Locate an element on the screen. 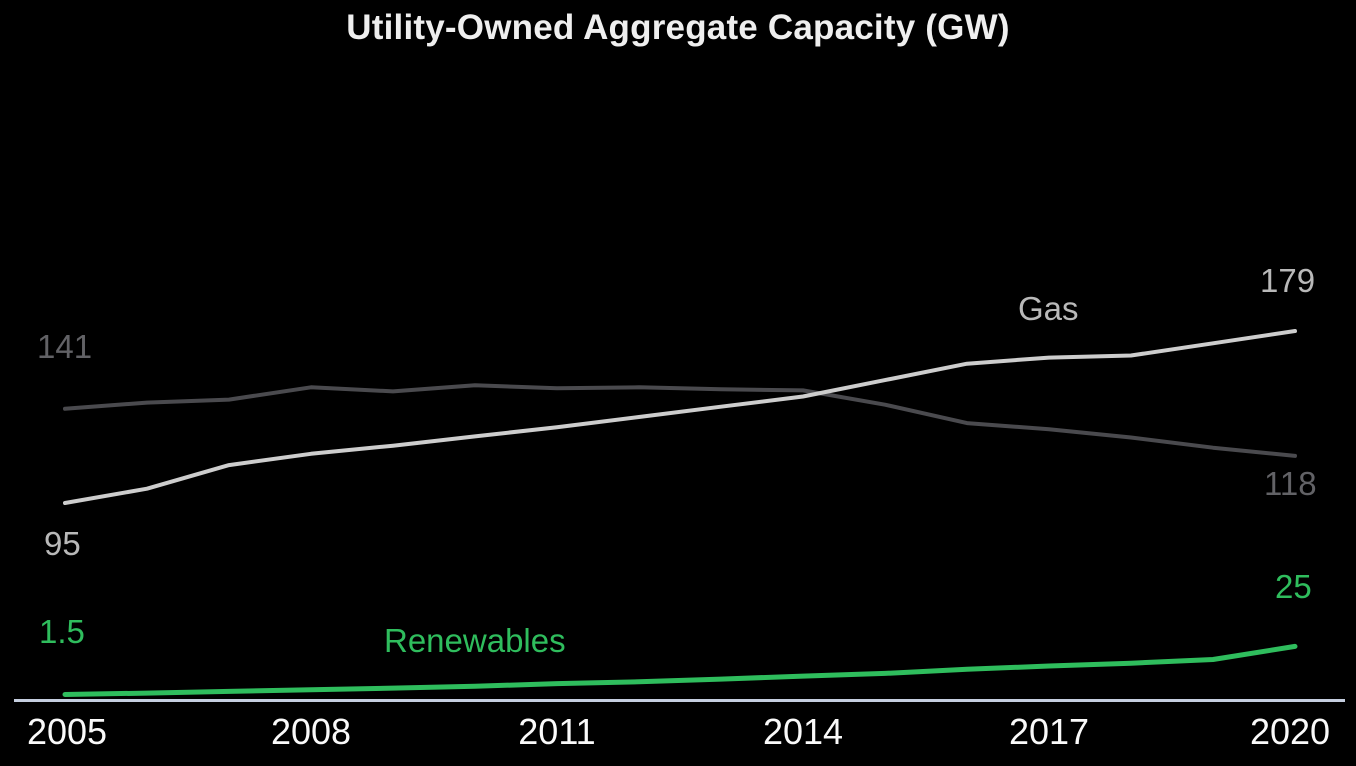 The width and height of the screenshot is (1356, 766). value-label-gray-start: 141 is located at coordinates (65, 346).